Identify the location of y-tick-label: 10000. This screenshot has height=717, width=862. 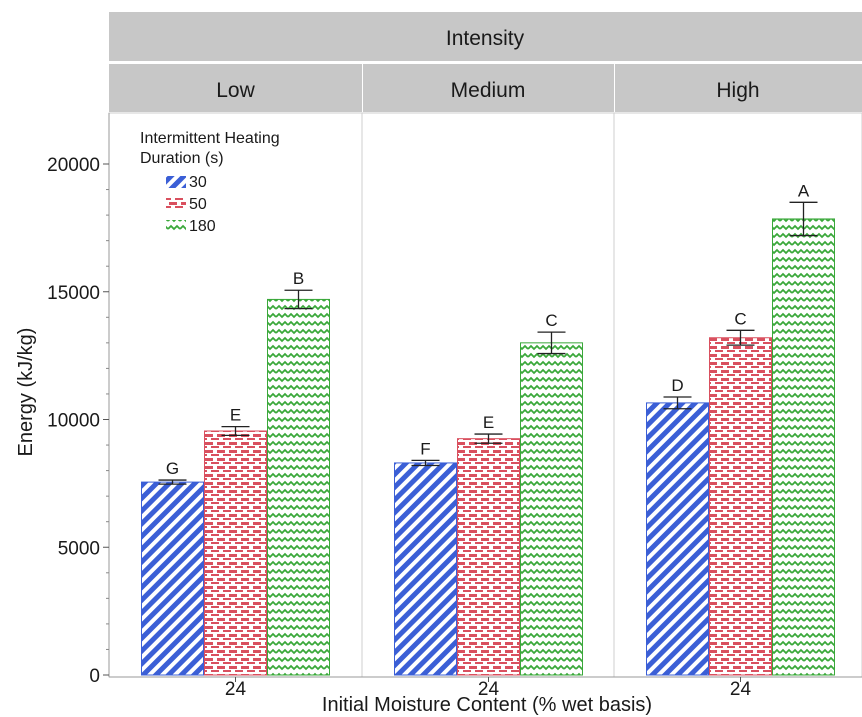
(73, 421).